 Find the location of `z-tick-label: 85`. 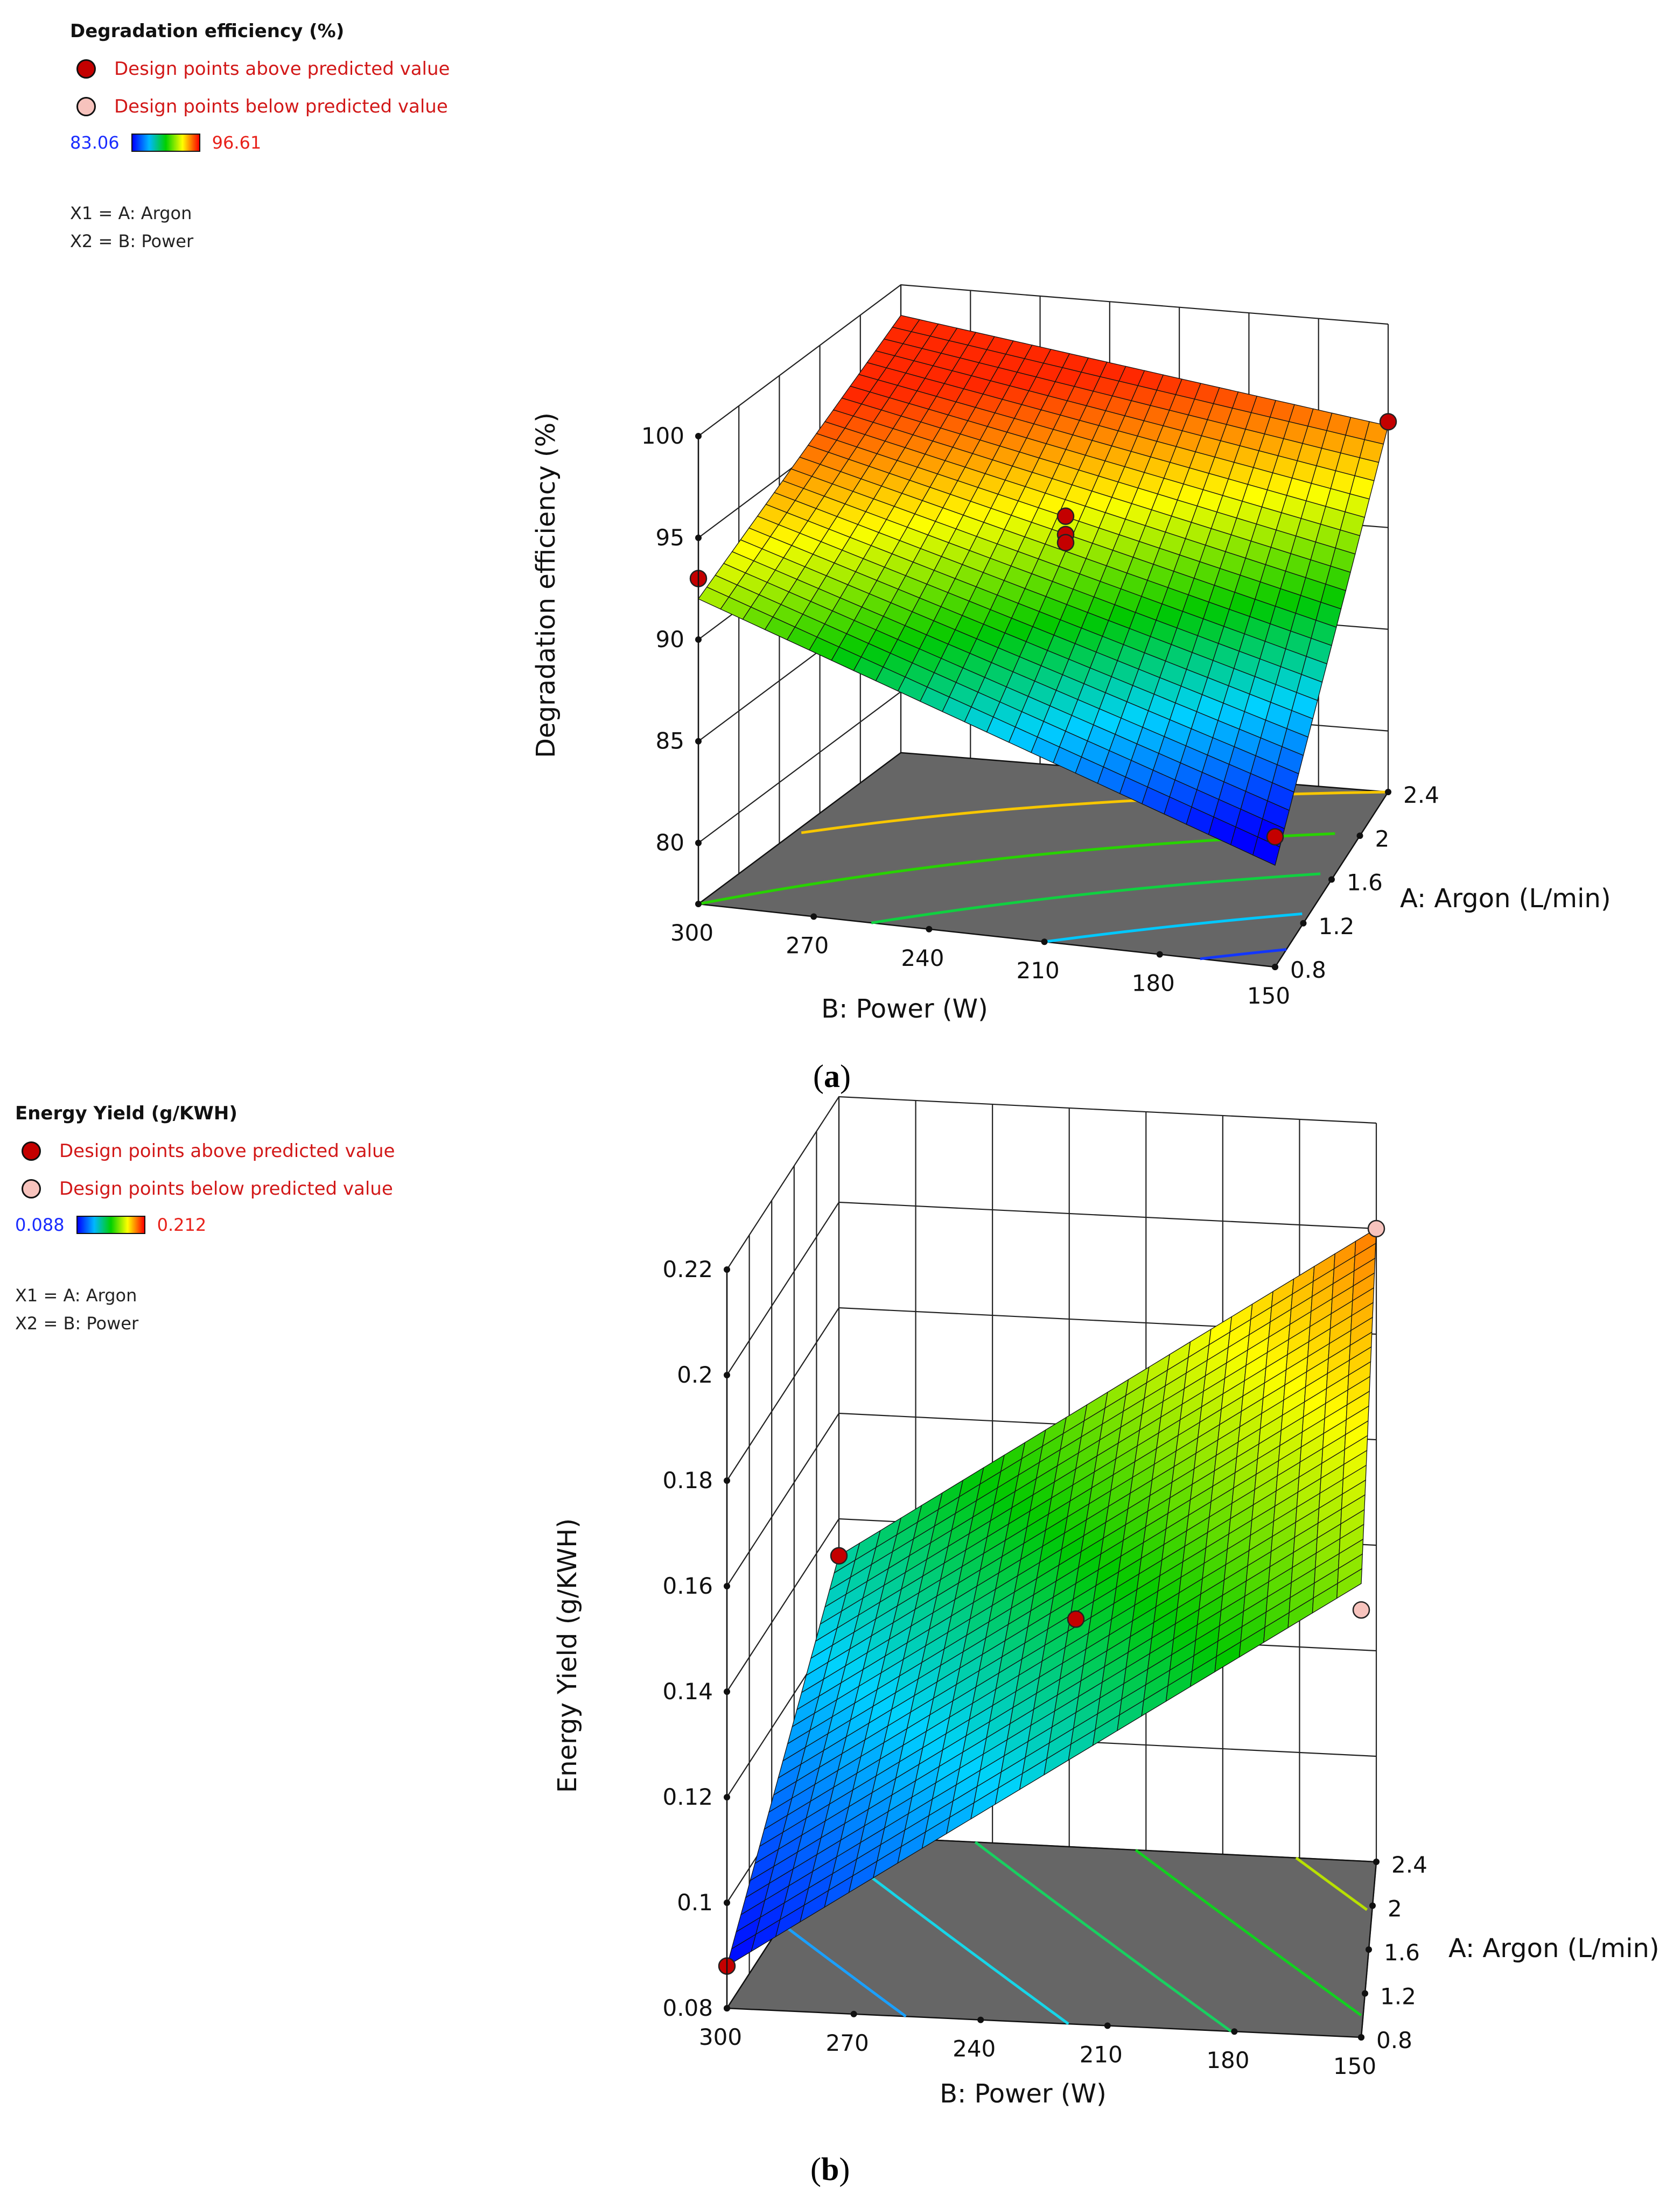

z-tick-label: 85 is located at coordinates (670, 741).